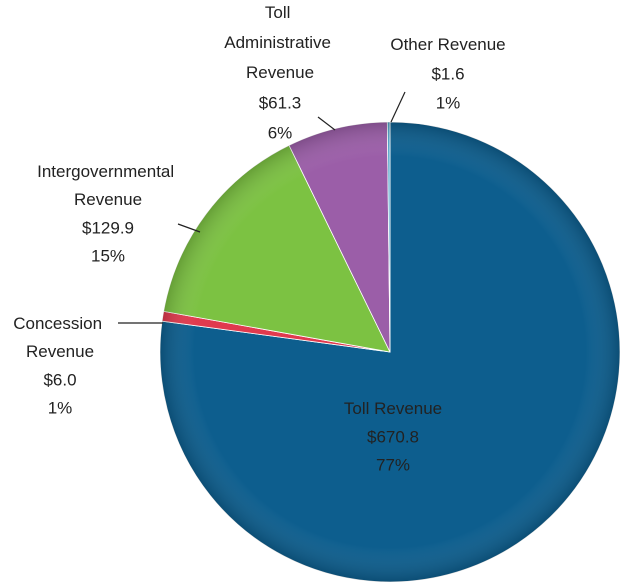 The image size is (626, 584). What do you see at coordinates (108, 255) in the screenshot?
I see `percent-label: 15%` at bounding box center [108, 255].